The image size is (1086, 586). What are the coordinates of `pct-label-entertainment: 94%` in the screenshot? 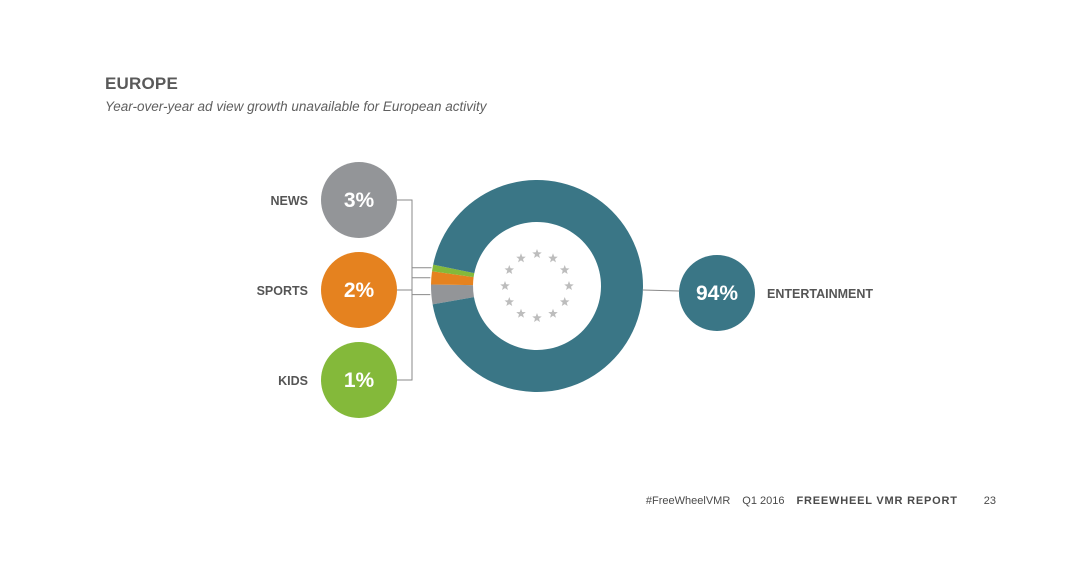 It's located at (717, 293).